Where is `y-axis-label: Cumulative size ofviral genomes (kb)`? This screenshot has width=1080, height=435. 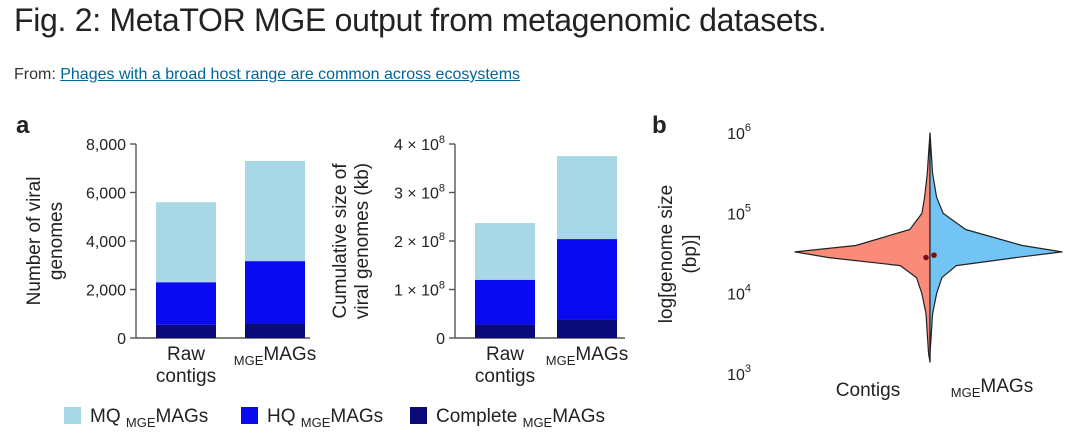 y-axis-label: Cumulative size ofviral genomes (kb) is located at coordinates (351, 241).